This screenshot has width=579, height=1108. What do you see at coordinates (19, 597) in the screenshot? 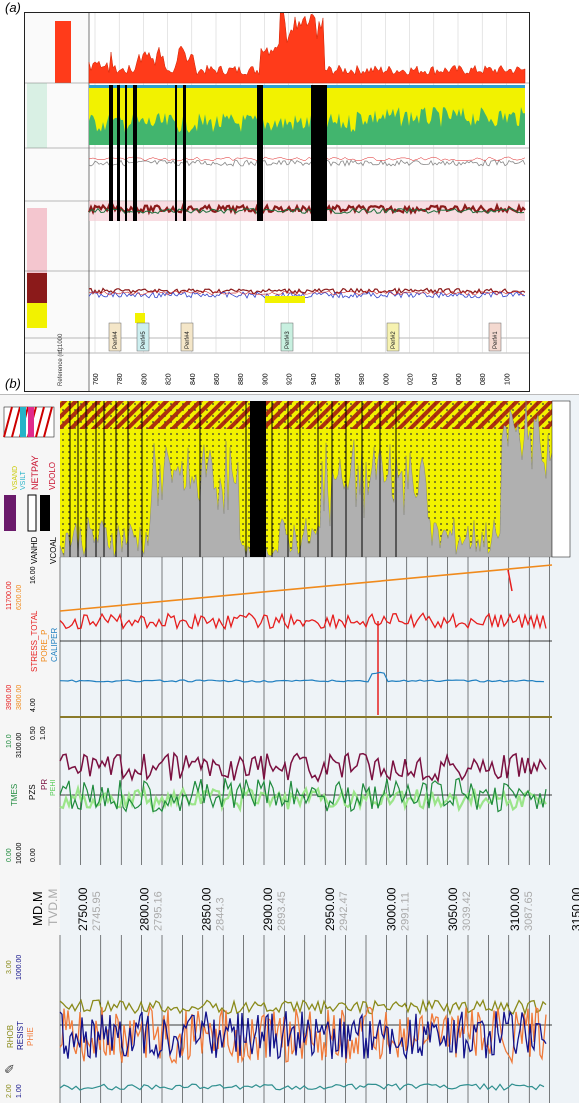
I see `stress-scale-2: 6200.00` at bounding box center [19, 597].